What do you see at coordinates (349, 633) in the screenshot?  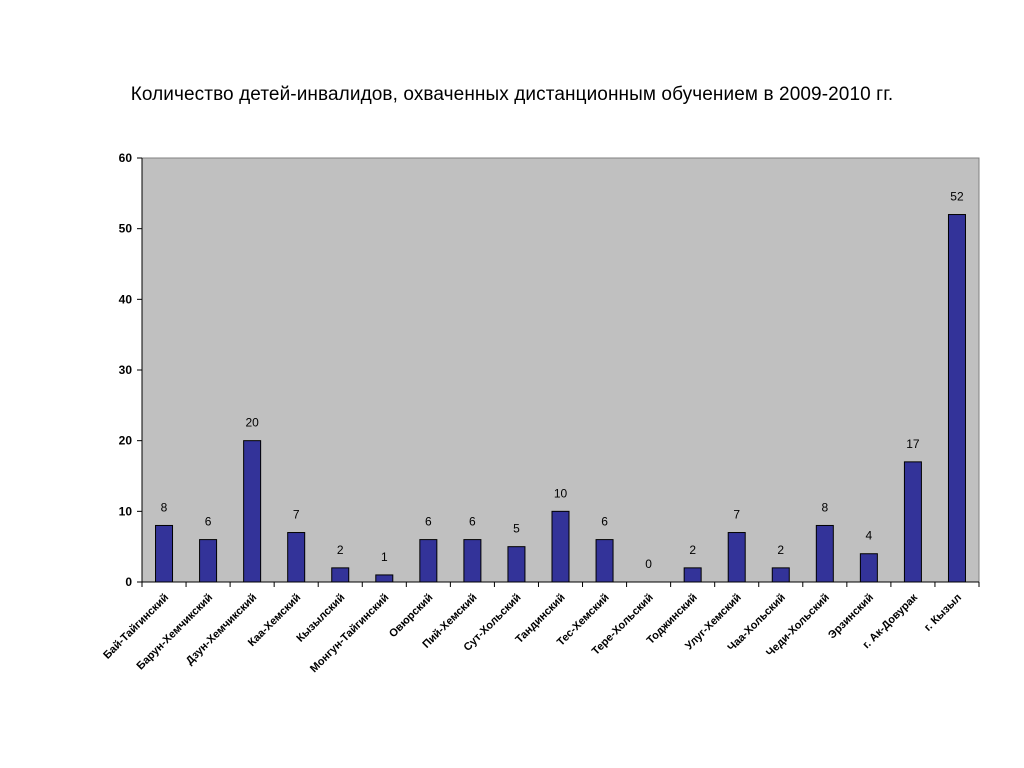 I see `category-label: Монгун-Тайгинский` at bounding box center [349, 633].